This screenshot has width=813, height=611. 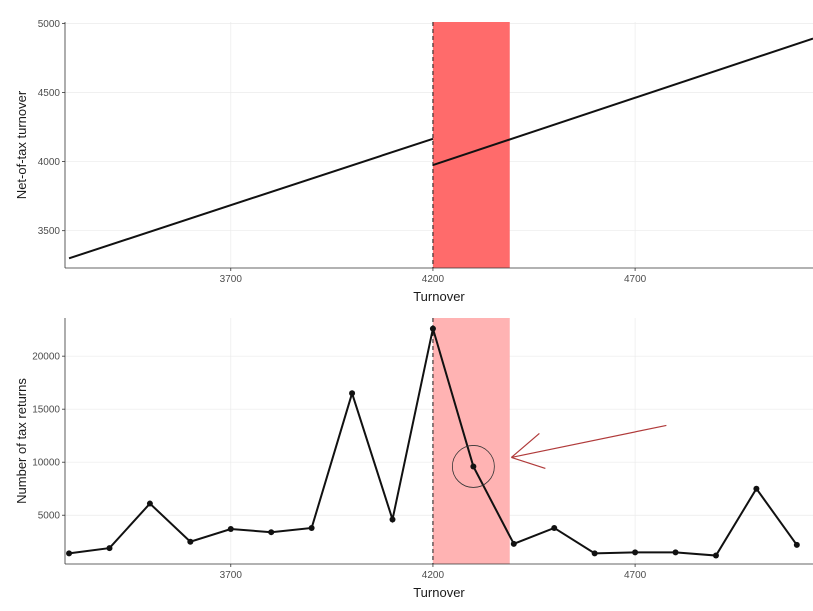 I want to click on y-tick-label: 10000, so click(x=46, y=463).